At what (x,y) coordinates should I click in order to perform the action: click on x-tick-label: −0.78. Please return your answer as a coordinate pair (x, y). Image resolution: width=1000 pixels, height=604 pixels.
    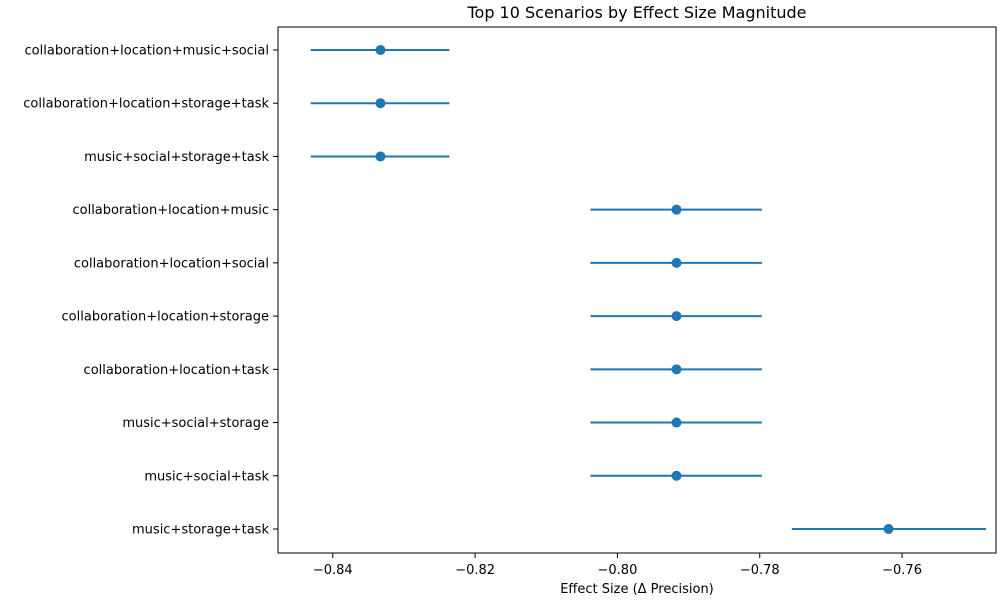
    Looking at the image, I should click on (760, 570).